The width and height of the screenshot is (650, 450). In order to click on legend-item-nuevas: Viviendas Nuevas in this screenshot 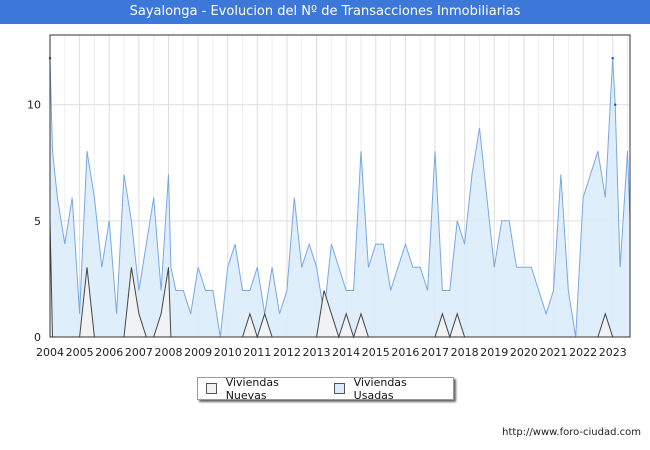, I will do `click(263, 389)`.